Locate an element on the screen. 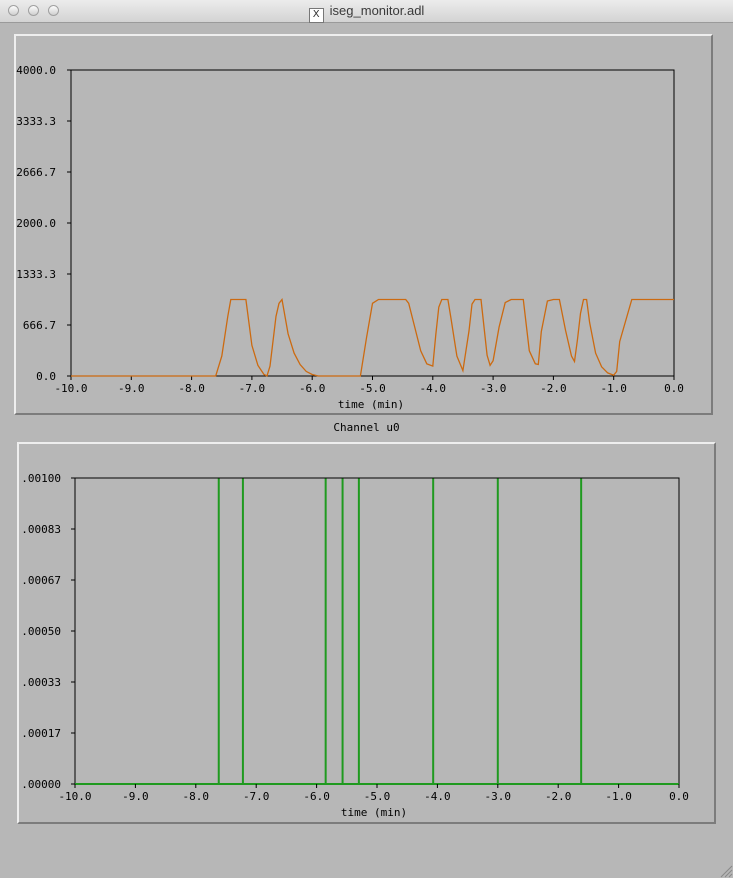  top-x-tick-label: -7.0 is located at coordinates (252, 388).